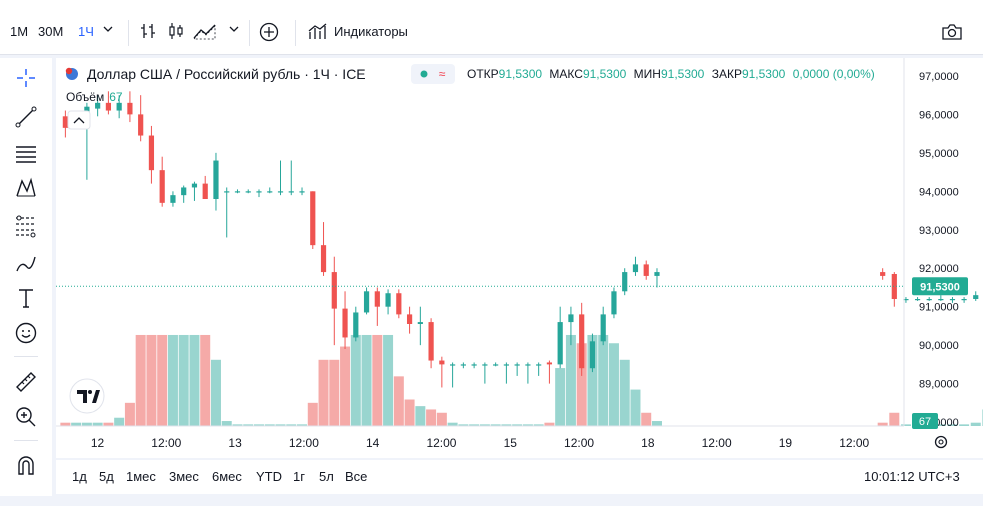 The height and width of the screenshot is (506, 983). Describe the element at coordinates (318, 32) in the screenshot. I see `indicators-icon` at that location.